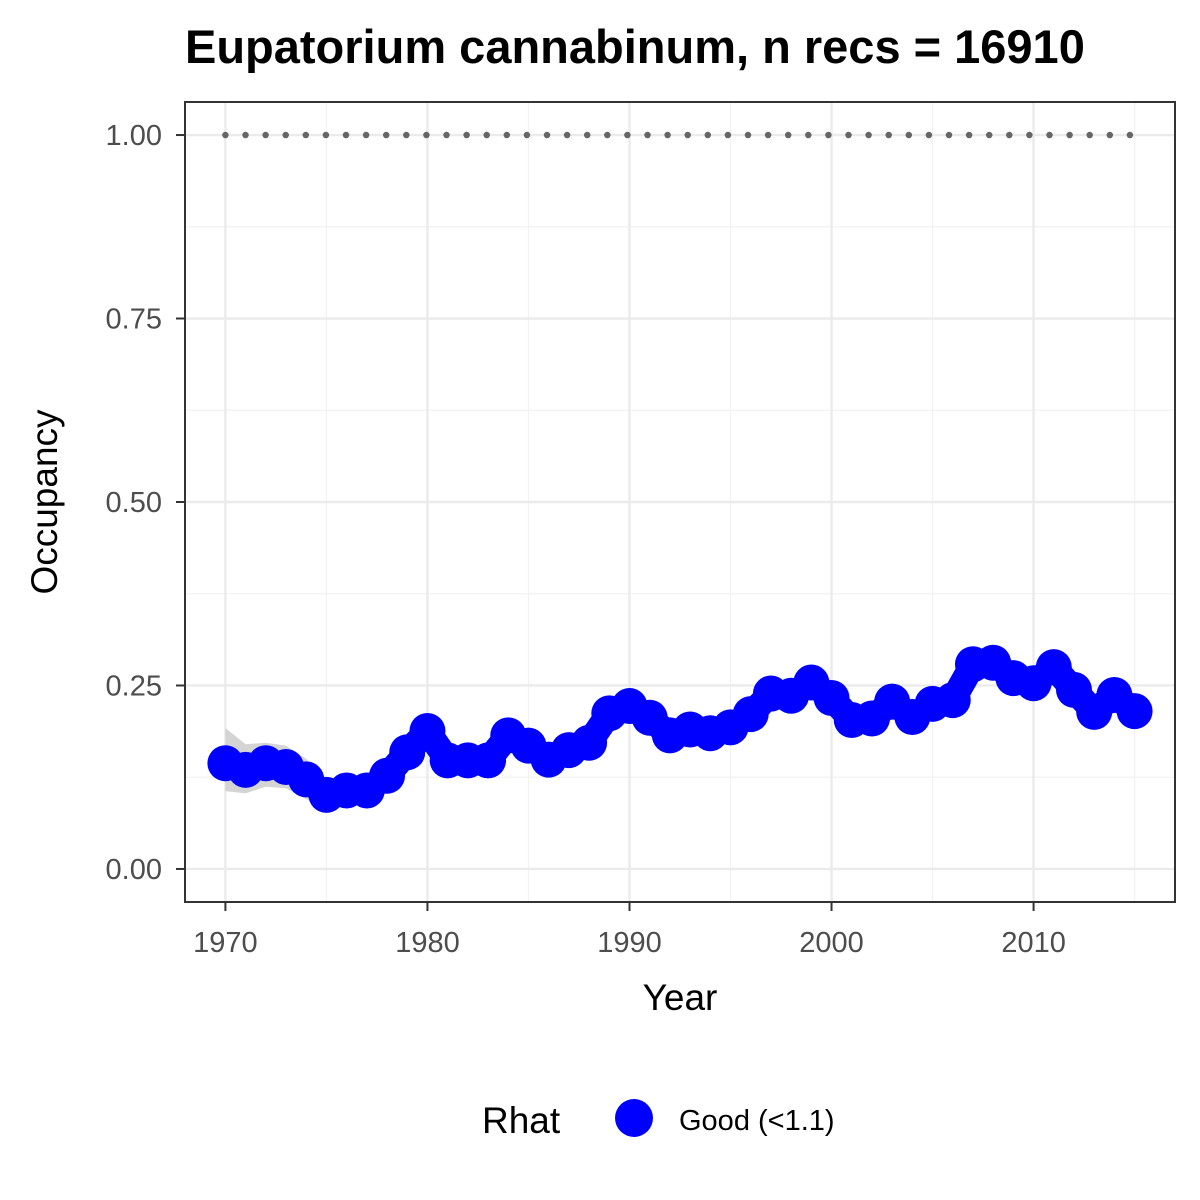  Describe the element at coordinates (225, 943) in the screenshot. I see `x-tick-label: 1970` at that location.